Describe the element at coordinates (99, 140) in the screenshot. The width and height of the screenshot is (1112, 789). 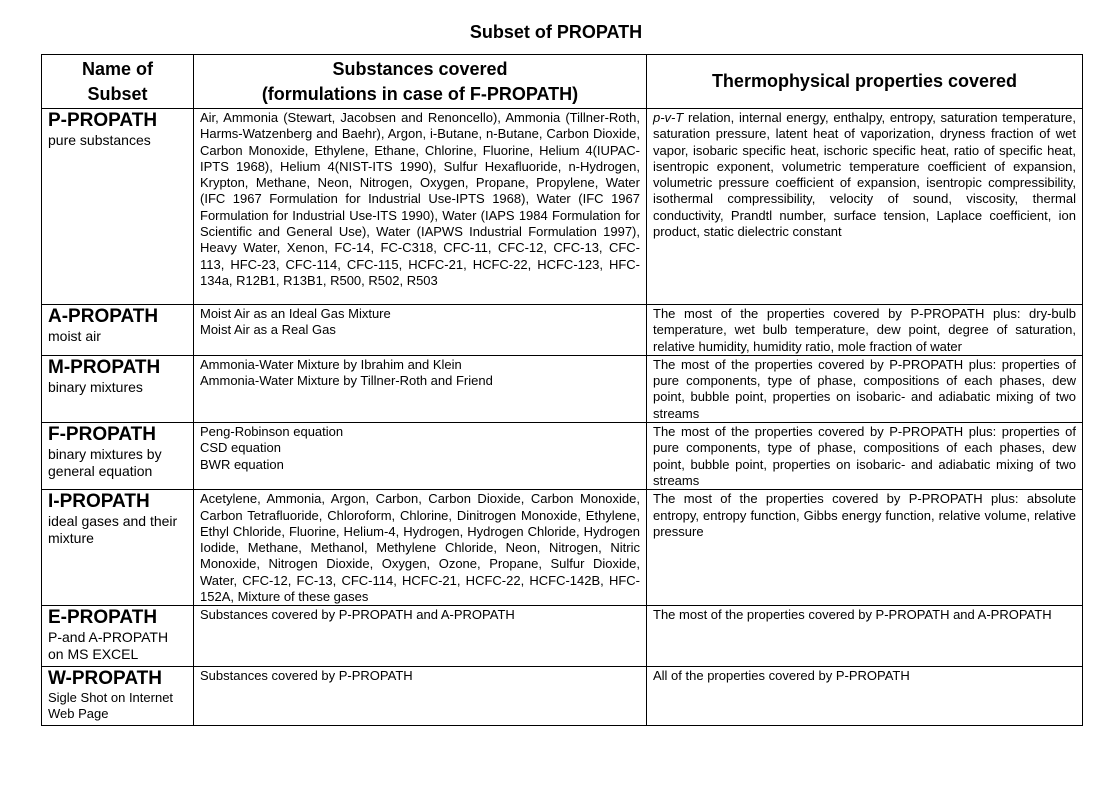
I see `subset-description: pure substances` at that location.